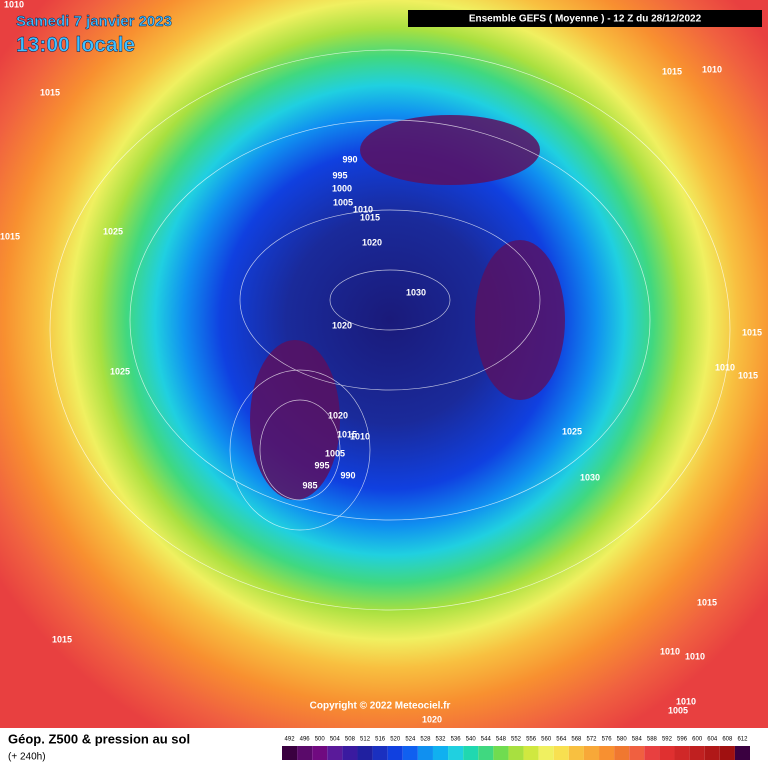 The width and height of the screenshot is (768, 773). What do you see at coordinates (531, 740) in the screenshot?
I see `colorbar-label: 556` at bounding box center [531, 740].